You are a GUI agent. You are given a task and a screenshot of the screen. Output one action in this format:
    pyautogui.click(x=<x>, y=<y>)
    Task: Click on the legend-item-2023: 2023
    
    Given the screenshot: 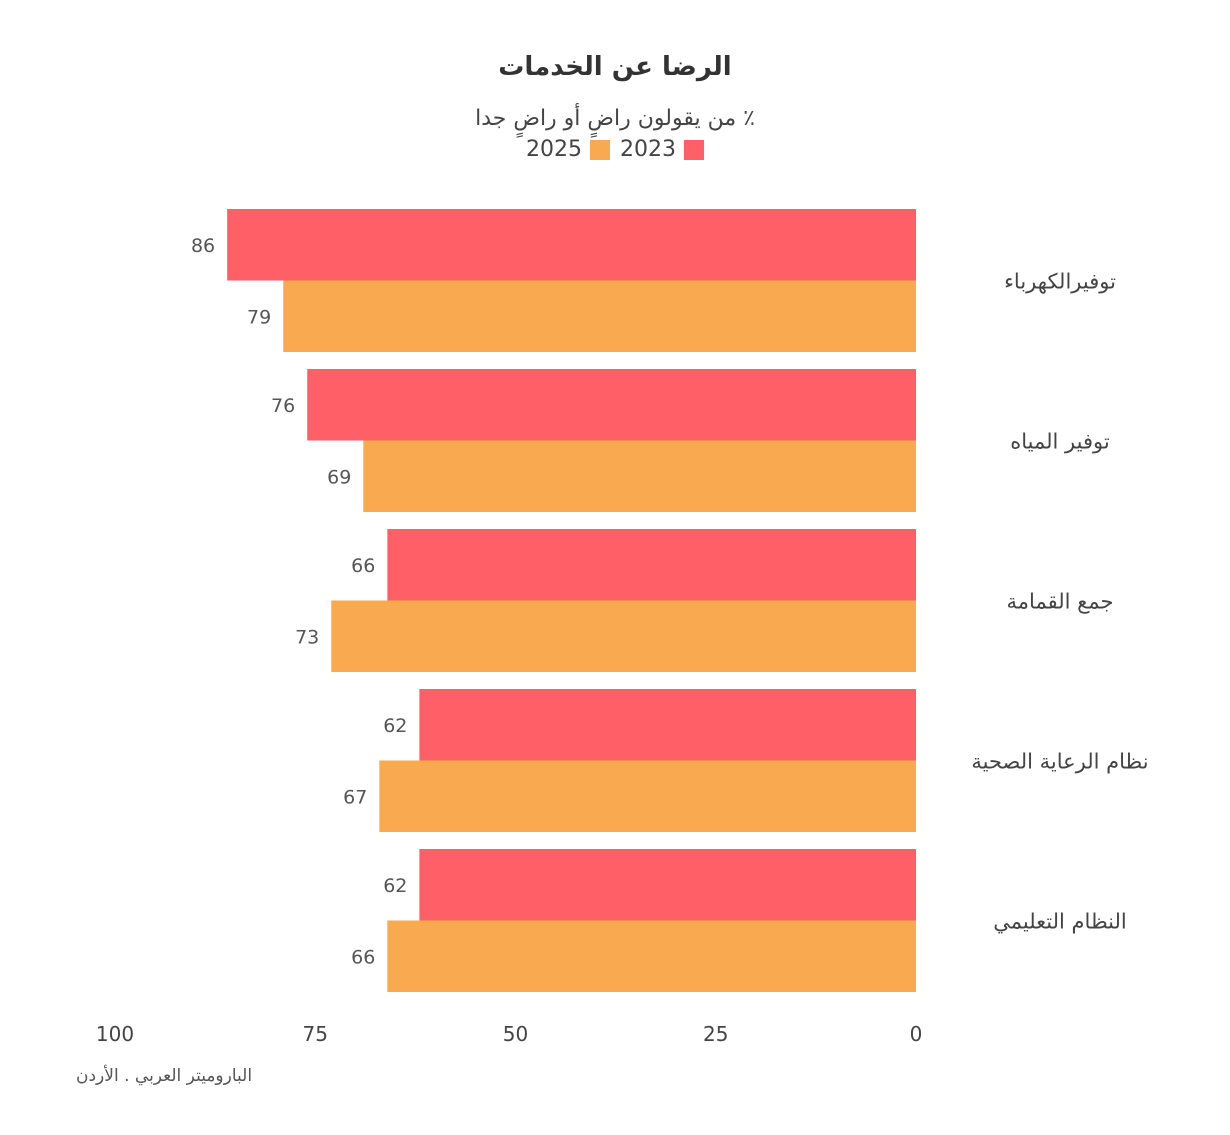 What is the action you would take?
    pyautogui.click(x=662, y=149)
    